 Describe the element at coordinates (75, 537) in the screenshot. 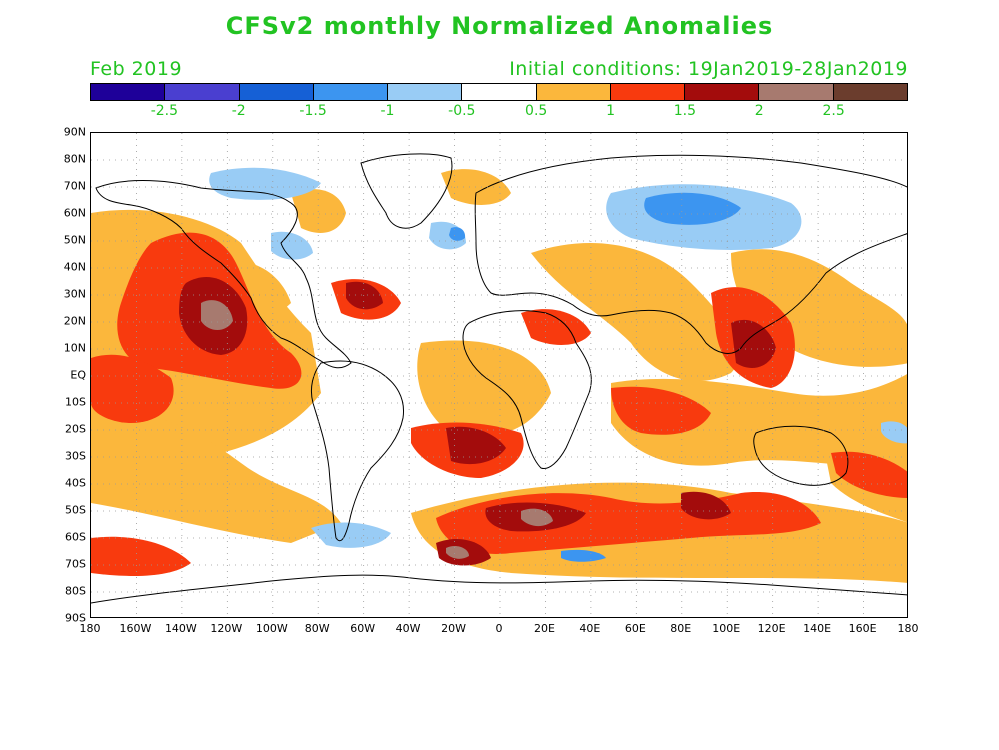

I see `latitude-label: 60S` at that location.